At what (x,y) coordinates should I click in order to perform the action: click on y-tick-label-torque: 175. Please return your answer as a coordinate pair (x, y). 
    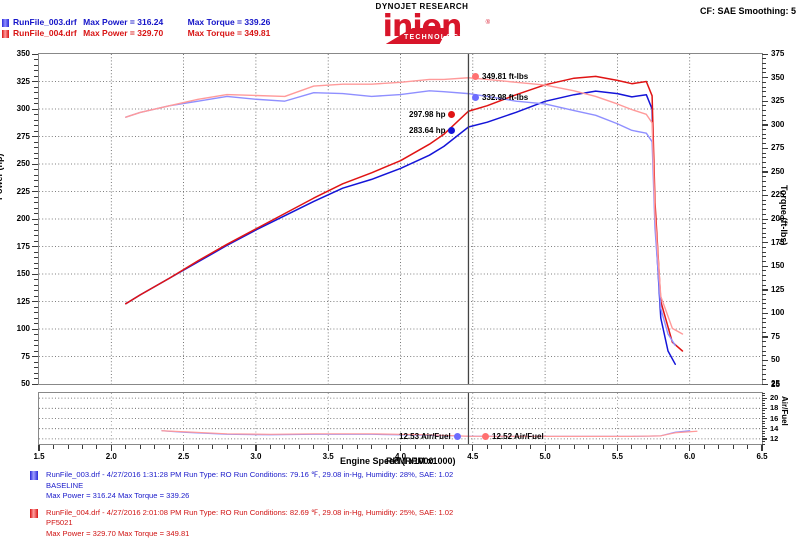
    Looking at the image, I should click on (778, 242).